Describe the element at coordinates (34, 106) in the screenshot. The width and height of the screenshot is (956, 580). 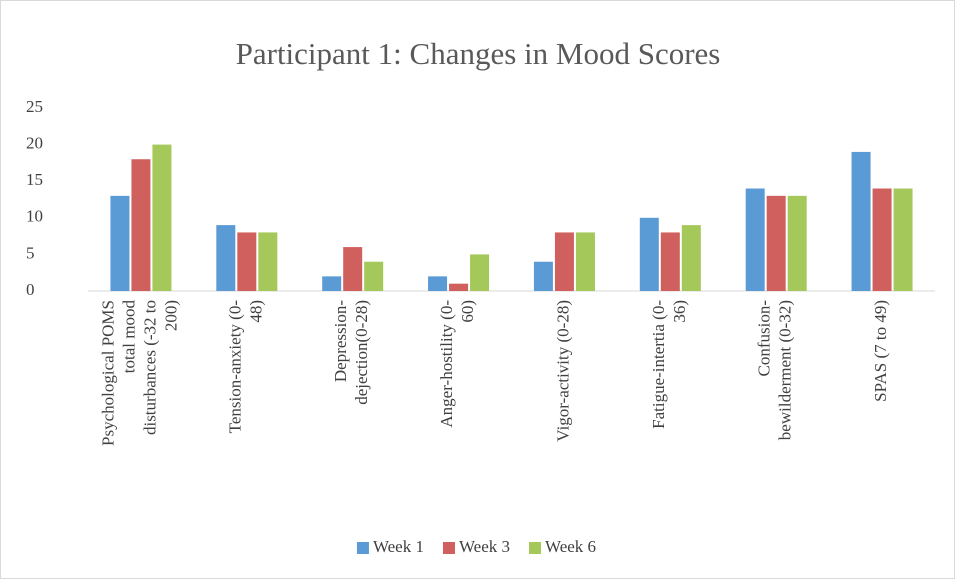
I see `y-tick-label: 25` at that location.